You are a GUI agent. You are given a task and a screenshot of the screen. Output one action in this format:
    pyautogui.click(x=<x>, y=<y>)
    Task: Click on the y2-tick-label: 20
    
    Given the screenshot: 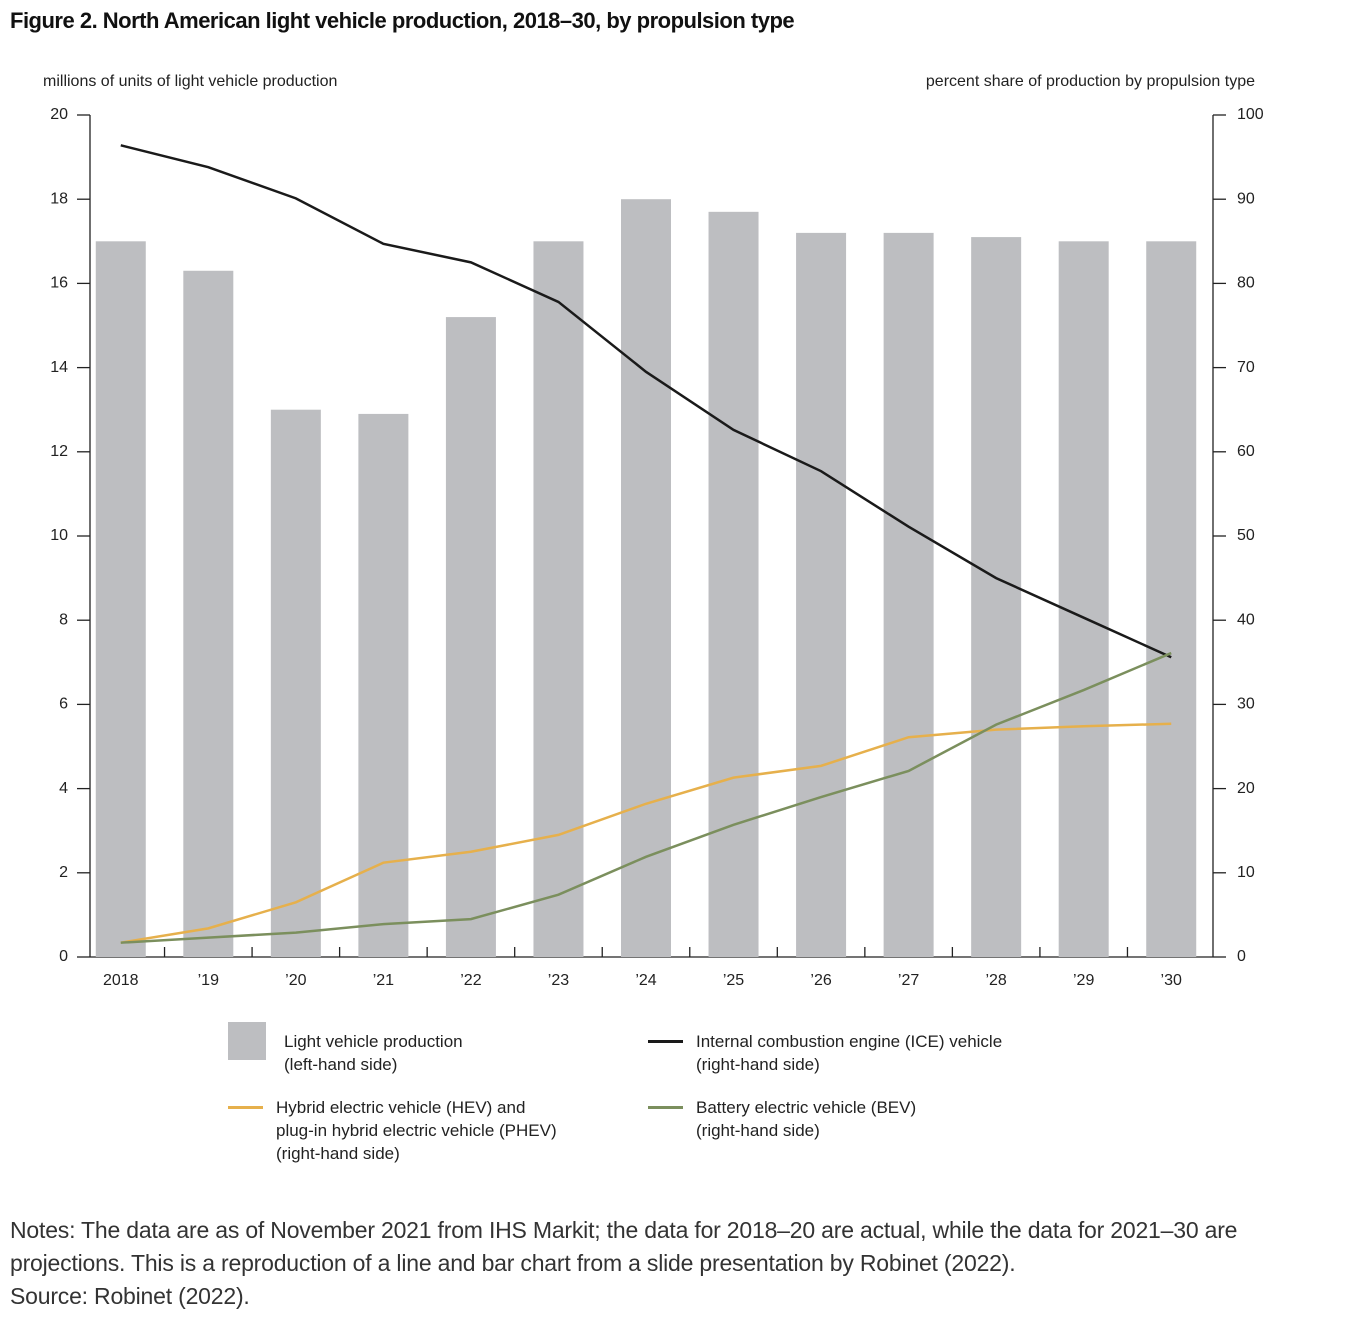 What is the action you would take?
    pyautogui.click(x=1246, y=788)
    